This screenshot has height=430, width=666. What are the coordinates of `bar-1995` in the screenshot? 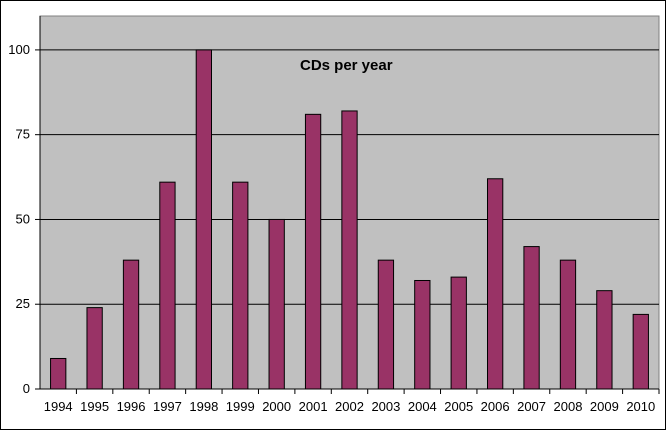 It's located at (94, 348).